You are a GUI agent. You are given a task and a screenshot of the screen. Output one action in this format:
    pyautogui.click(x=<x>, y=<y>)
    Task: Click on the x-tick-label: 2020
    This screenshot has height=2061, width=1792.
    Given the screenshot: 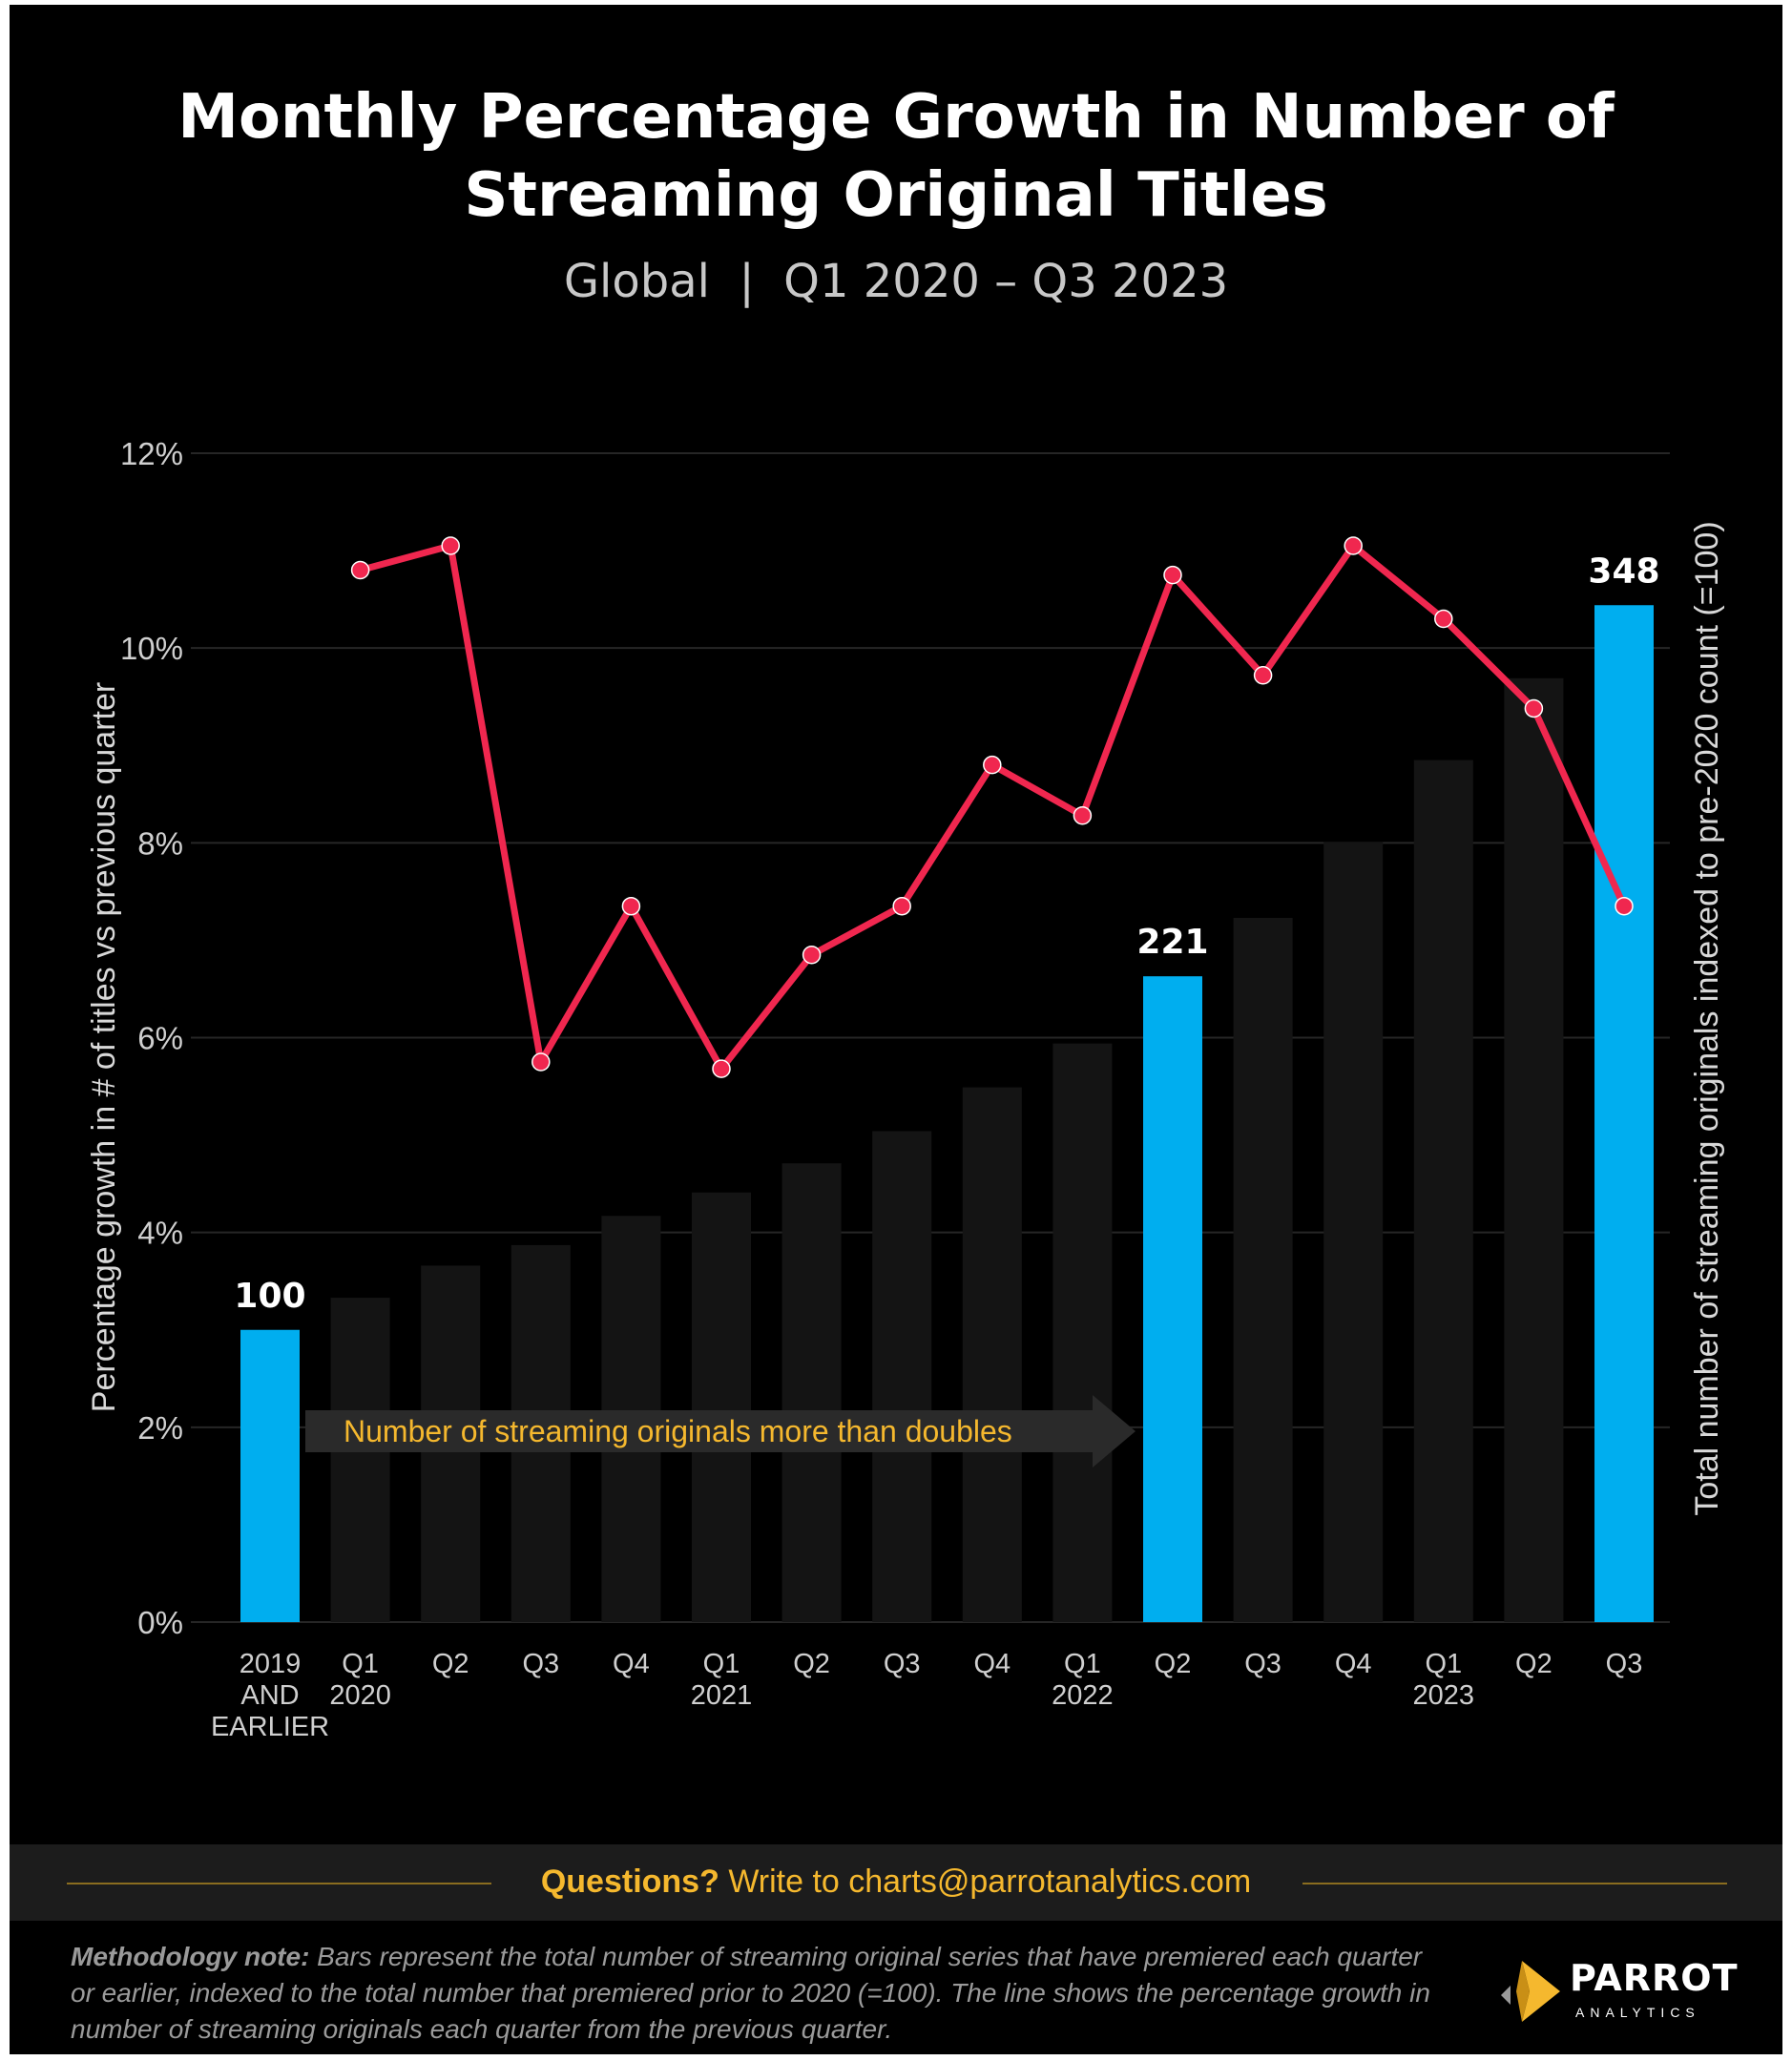 What is the action you would take?
    pyautogui.click(x=360, y=1695)
    